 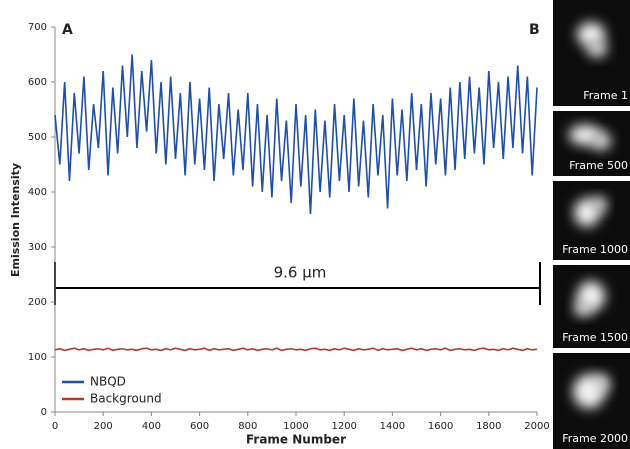 What do you see at coordinates (67, 30) in the screenshot?
I see `panel-letter: A` at bounding box center [67, 30].